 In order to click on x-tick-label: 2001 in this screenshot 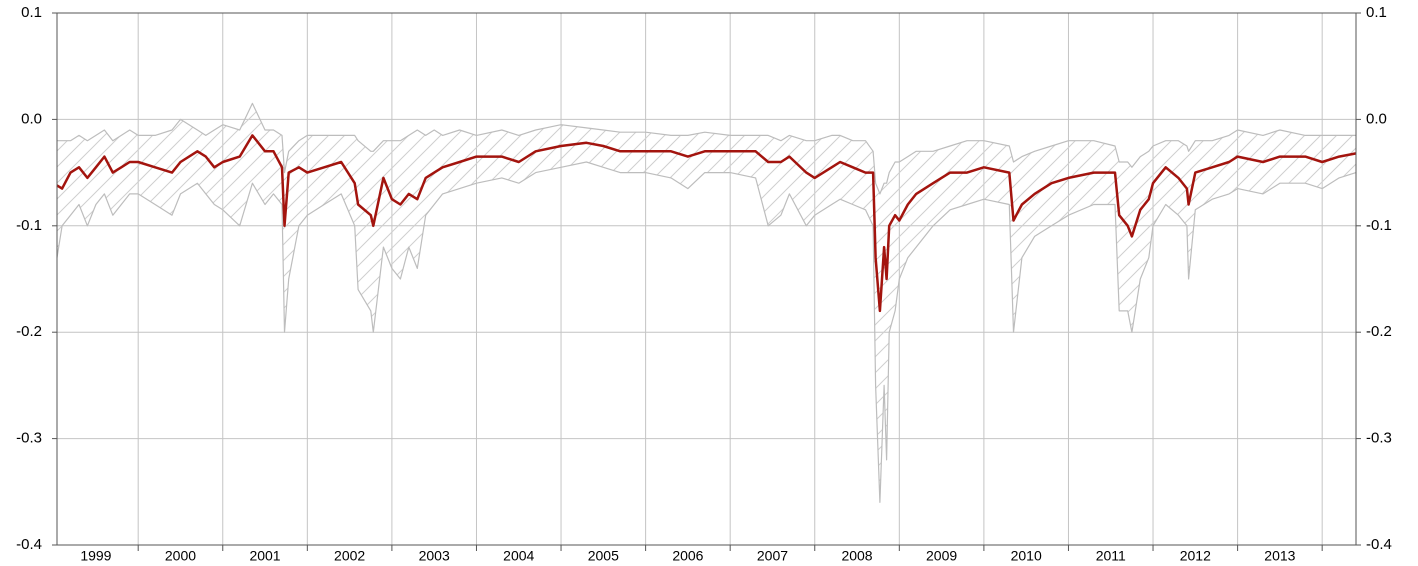, I will do `click(264, 556)`.